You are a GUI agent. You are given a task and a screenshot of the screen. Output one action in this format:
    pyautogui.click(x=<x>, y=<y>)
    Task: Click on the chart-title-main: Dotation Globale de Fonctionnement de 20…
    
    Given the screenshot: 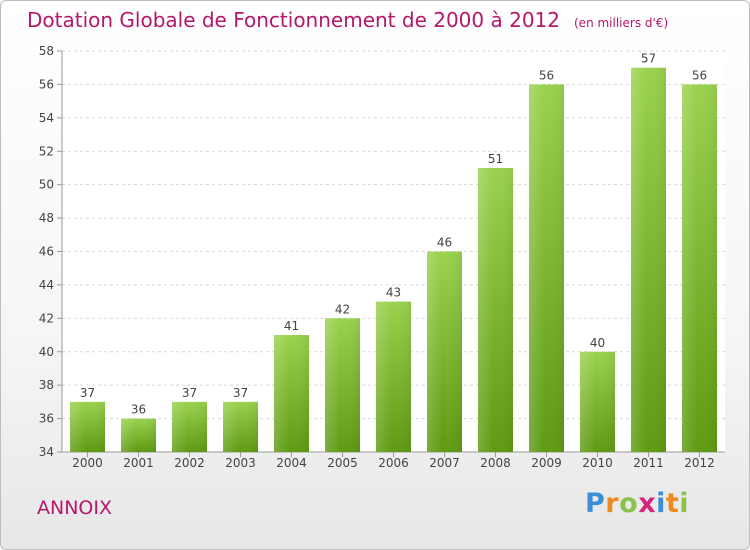 What is the action you would take?
    pyautogui.click(x=293, y=20)
    